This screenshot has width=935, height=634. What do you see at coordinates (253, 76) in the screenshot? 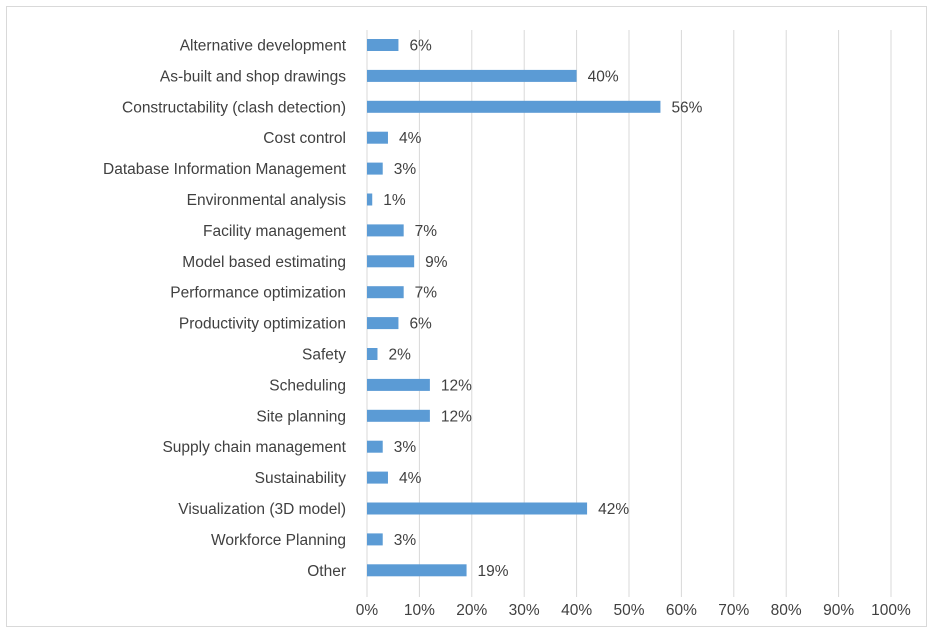
I see `category-label: As-built and shop drawings` at bounding box center [253, 76].